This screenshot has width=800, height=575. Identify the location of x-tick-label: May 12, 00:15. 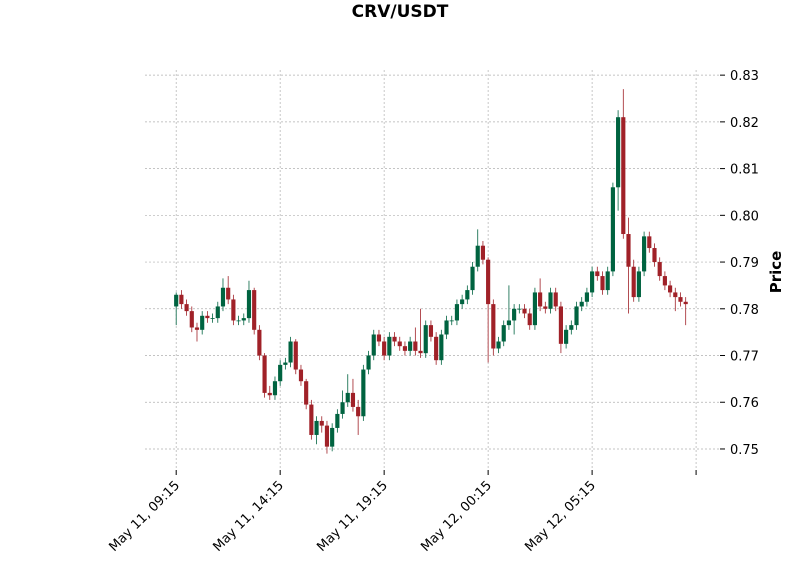
(456, 516).